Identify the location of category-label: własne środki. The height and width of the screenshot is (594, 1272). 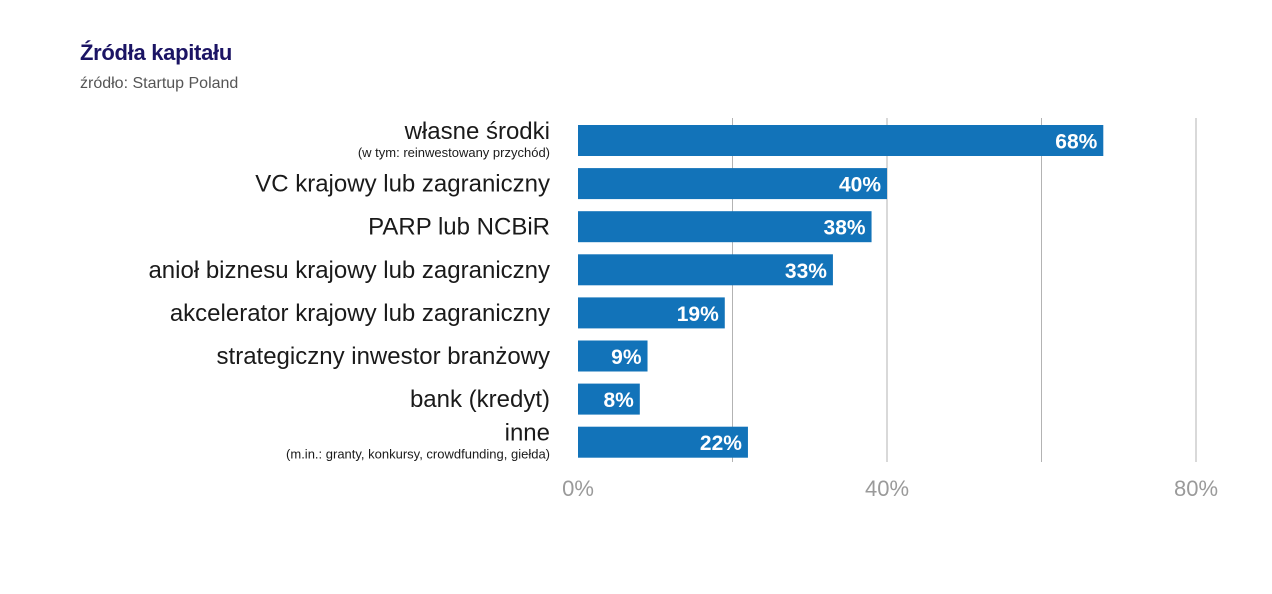
(477, 131).